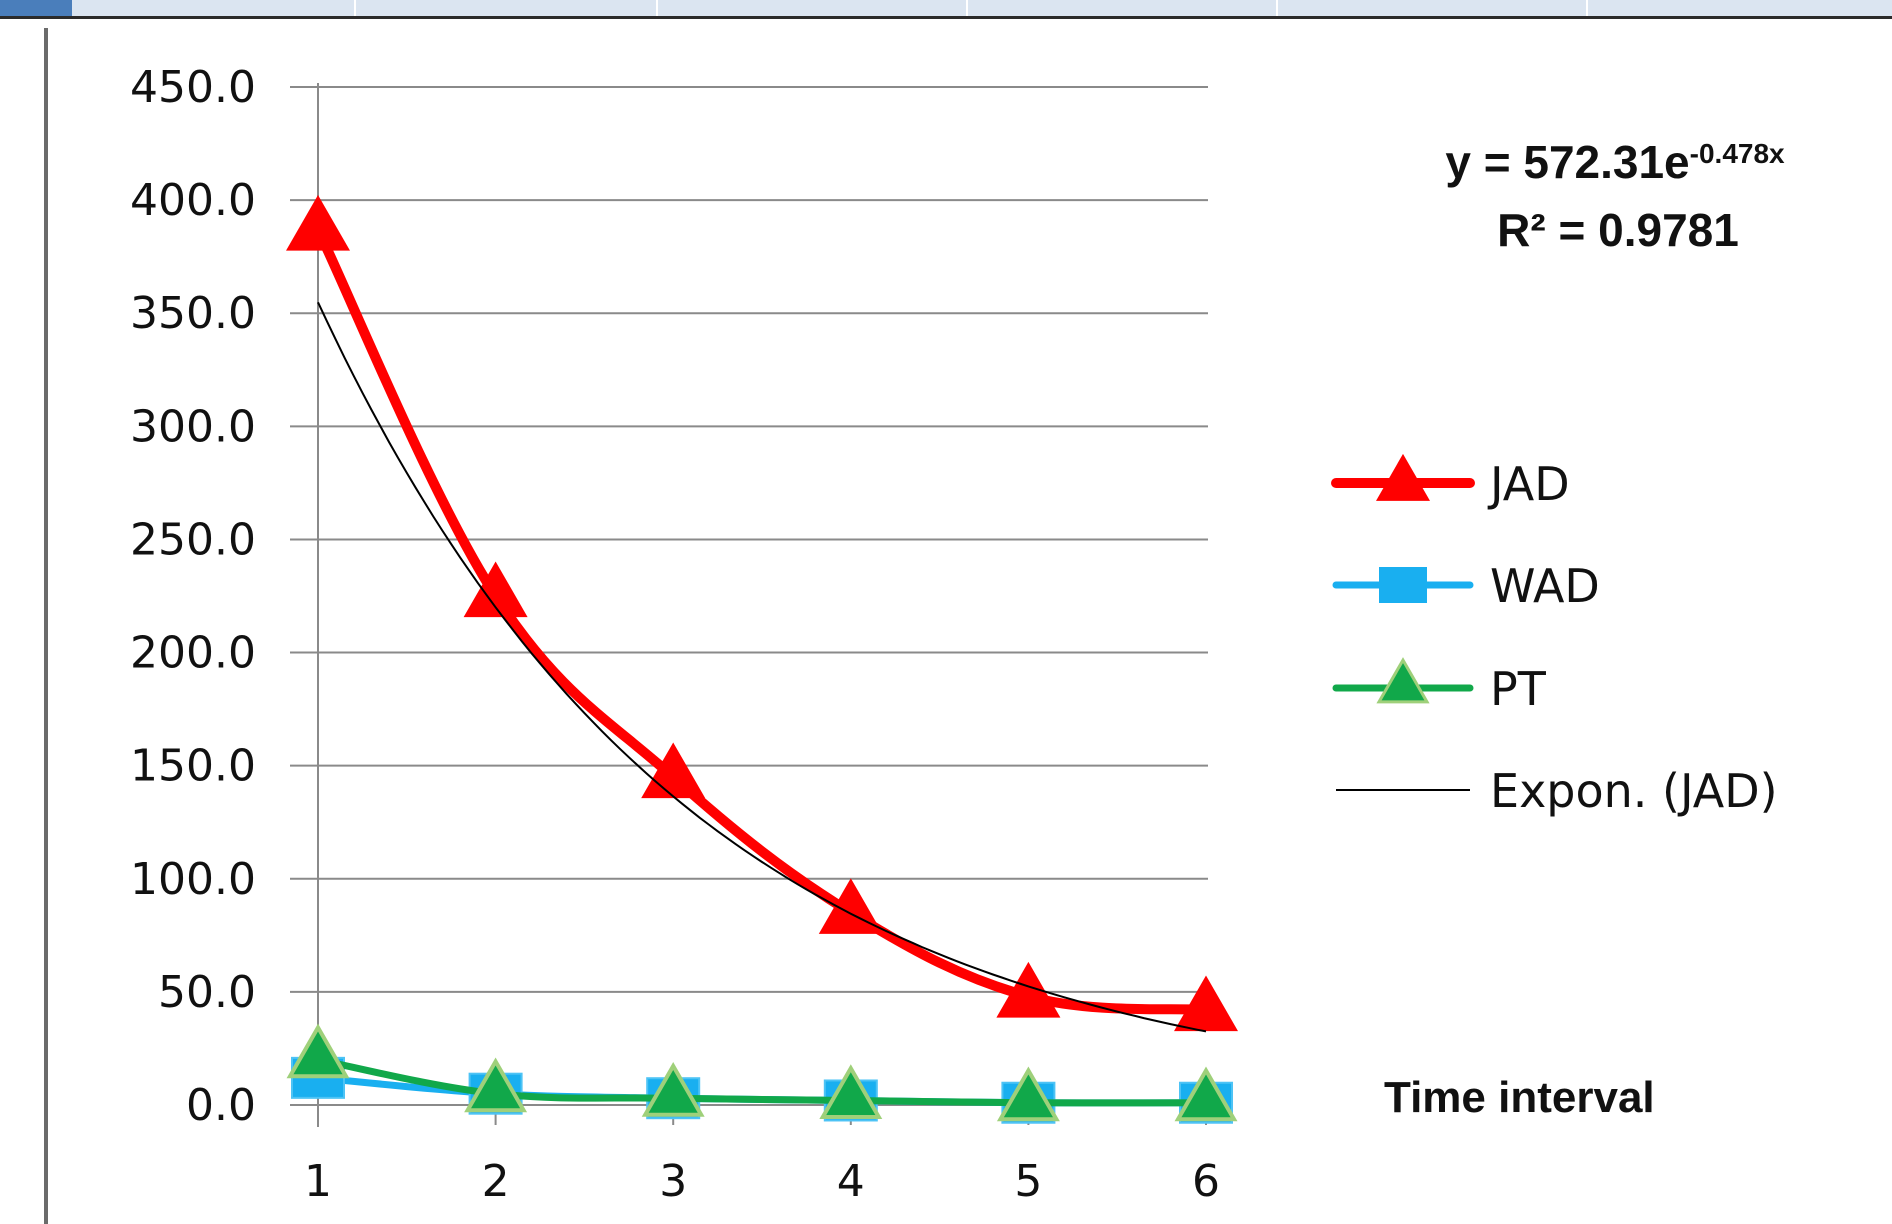 Image resolution: width=1892 pixels, height=1224 pixels. What do you see at coordinates (207, 992) in the screenshot?
I see `y-tick-label: 50.0` at bounding box center [207, 992].